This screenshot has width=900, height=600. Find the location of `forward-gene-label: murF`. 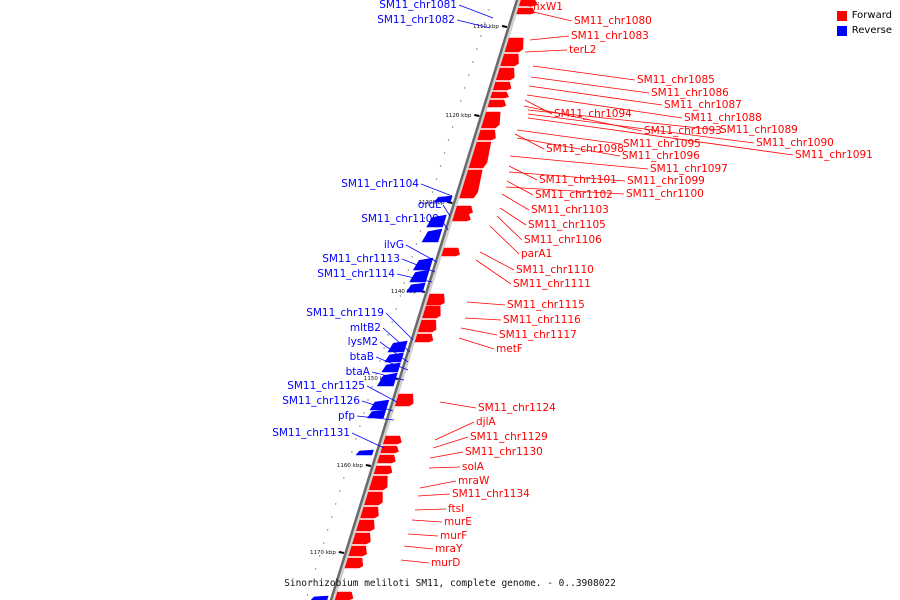

forward-gene-label: murF is located at coordinates (453, 536).